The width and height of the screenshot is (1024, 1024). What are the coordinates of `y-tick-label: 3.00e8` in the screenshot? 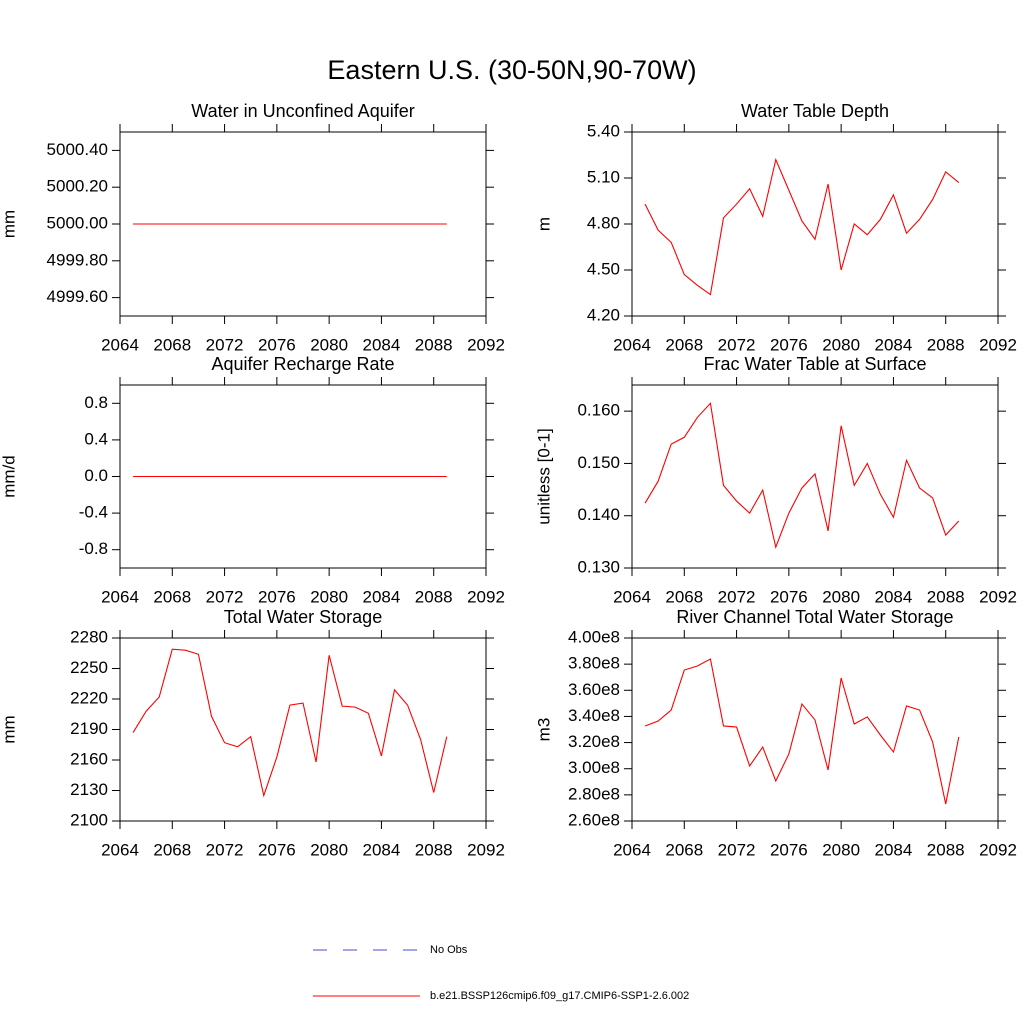 It's located at (594, 767).